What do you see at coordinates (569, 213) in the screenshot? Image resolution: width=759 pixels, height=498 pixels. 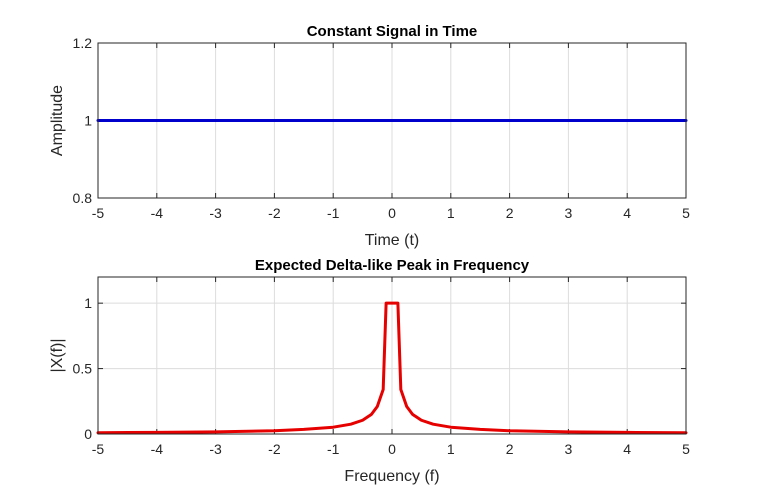 I see `time-x-tick-label: 3` at bounding box center [569, 213].